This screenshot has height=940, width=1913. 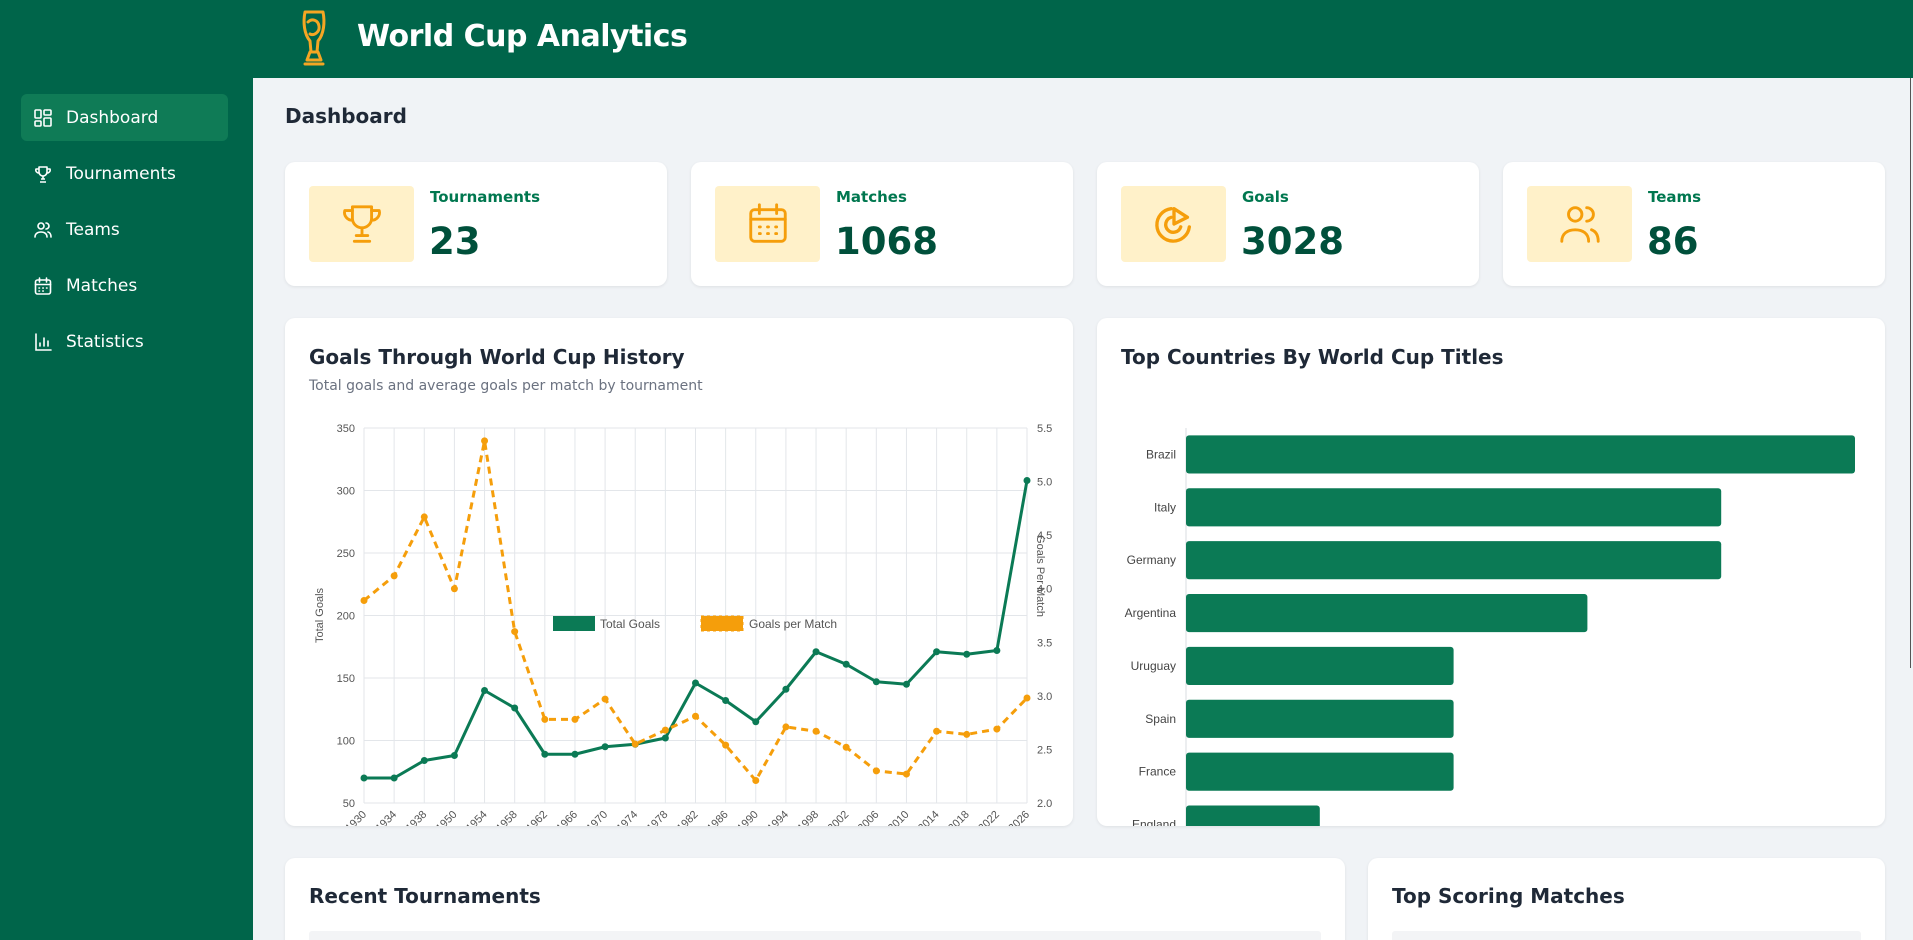 I want to click on stat-value: 86, so click(x=1673, y=241).